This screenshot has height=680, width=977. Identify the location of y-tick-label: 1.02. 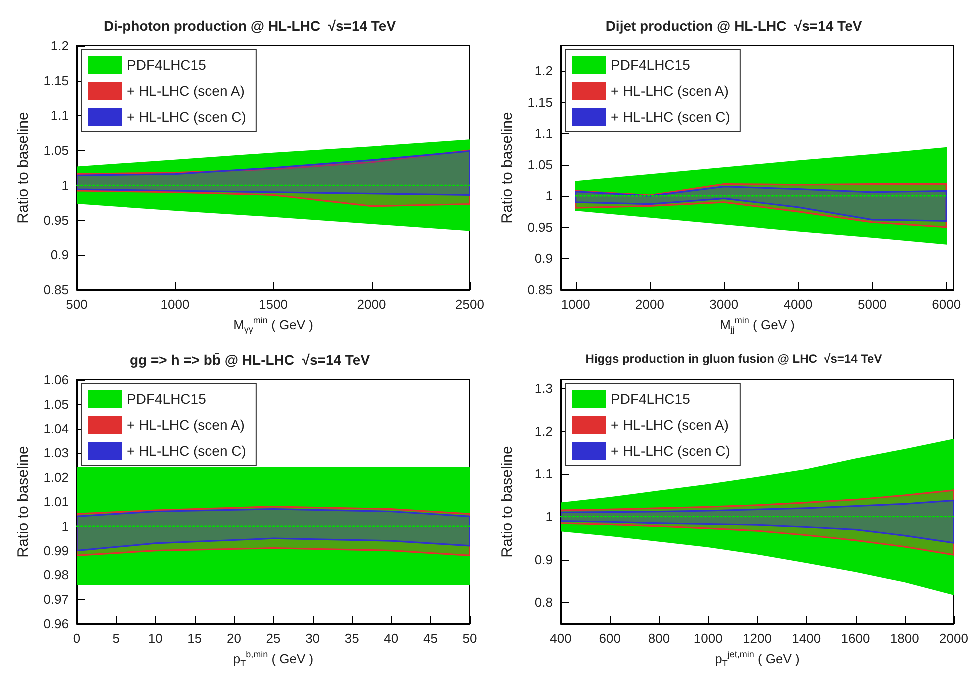
(56, 478).